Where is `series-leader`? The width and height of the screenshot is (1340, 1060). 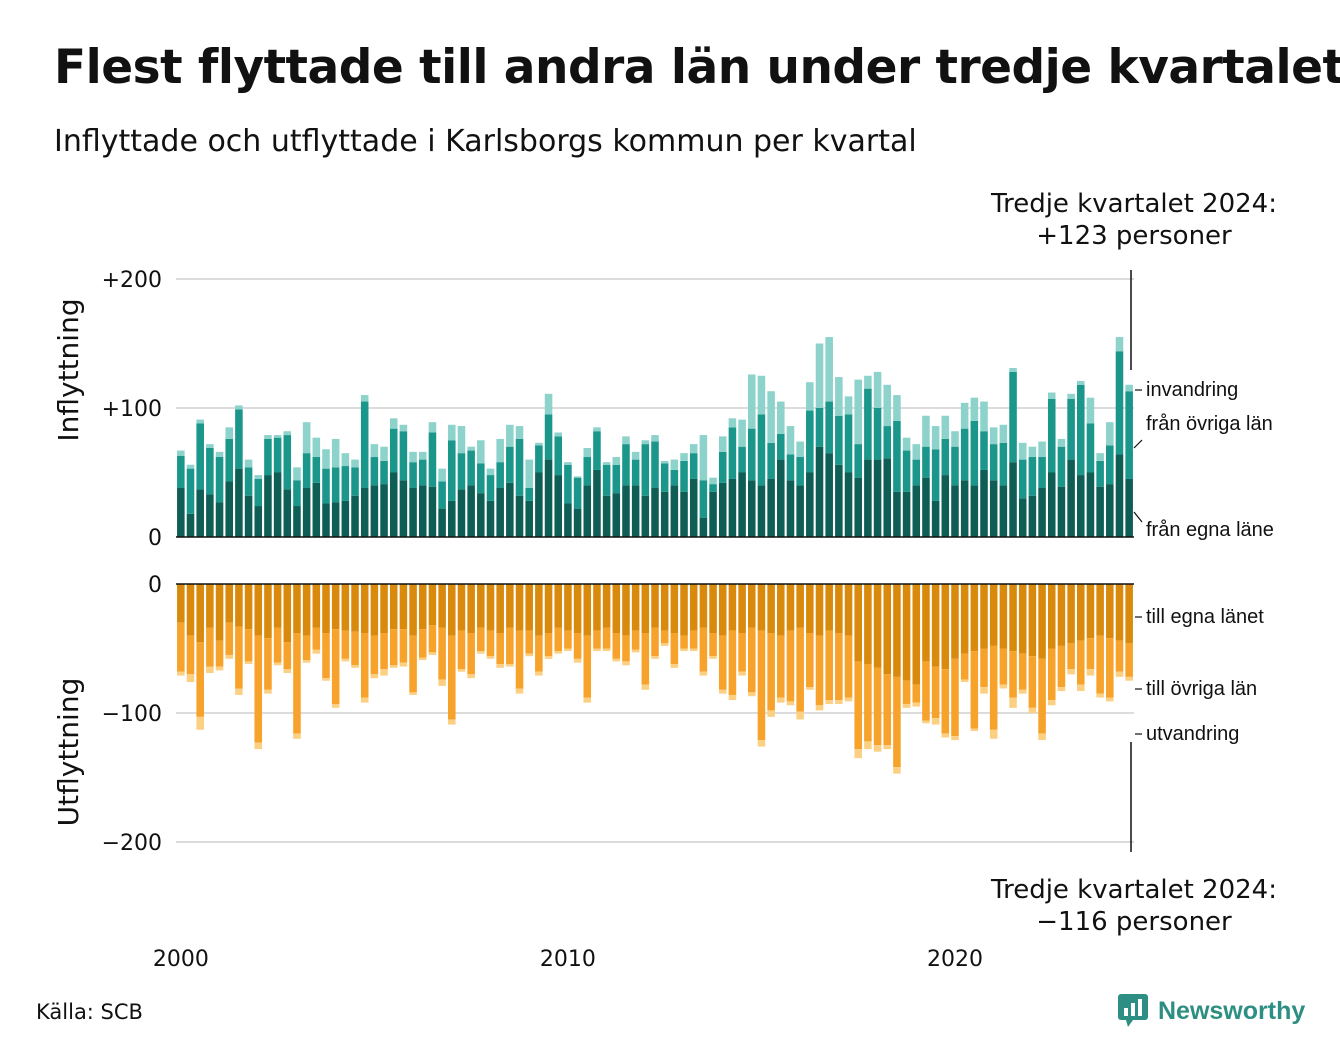
series-leader is located at coordinates (1138, 444).